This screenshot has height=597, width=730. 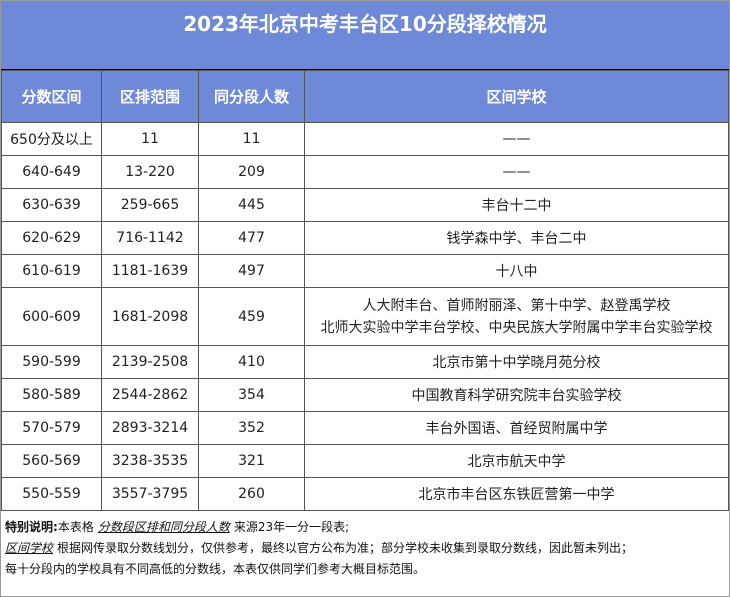 I want to click on cell: 中国教育科学研究院丰台实验学校, so click(x=516, y=395).